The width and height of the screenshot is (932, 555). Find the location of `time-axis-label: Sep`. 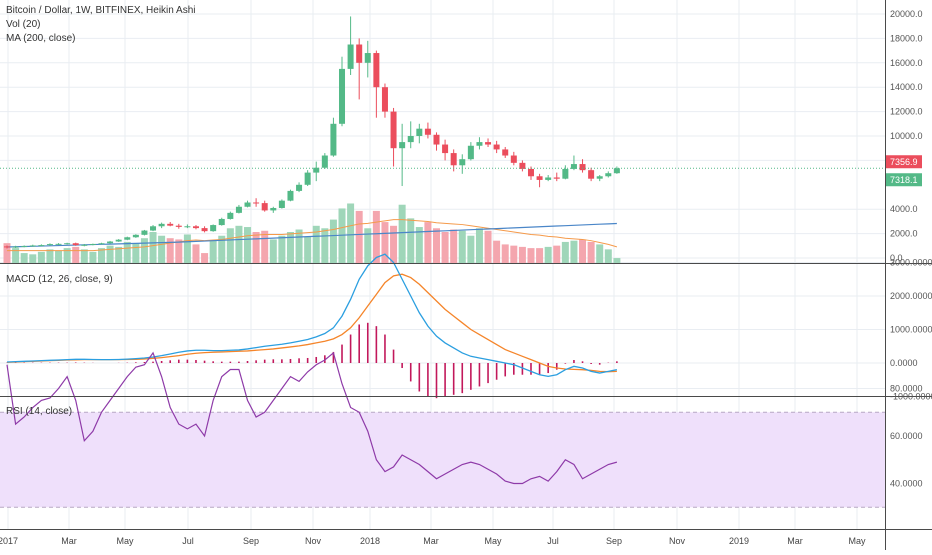

time-axis-label: Sep is located at coordinates (614, 541).